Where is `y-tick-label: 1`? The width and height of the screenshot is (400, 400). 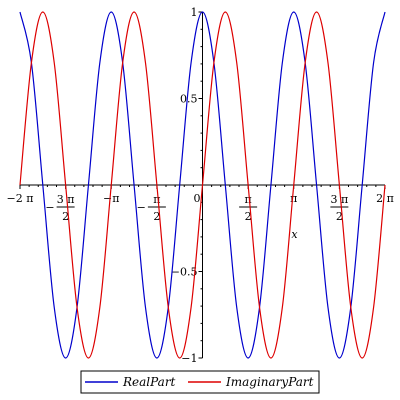 y-tick-label: 1 is located at coordinates (194, 12).